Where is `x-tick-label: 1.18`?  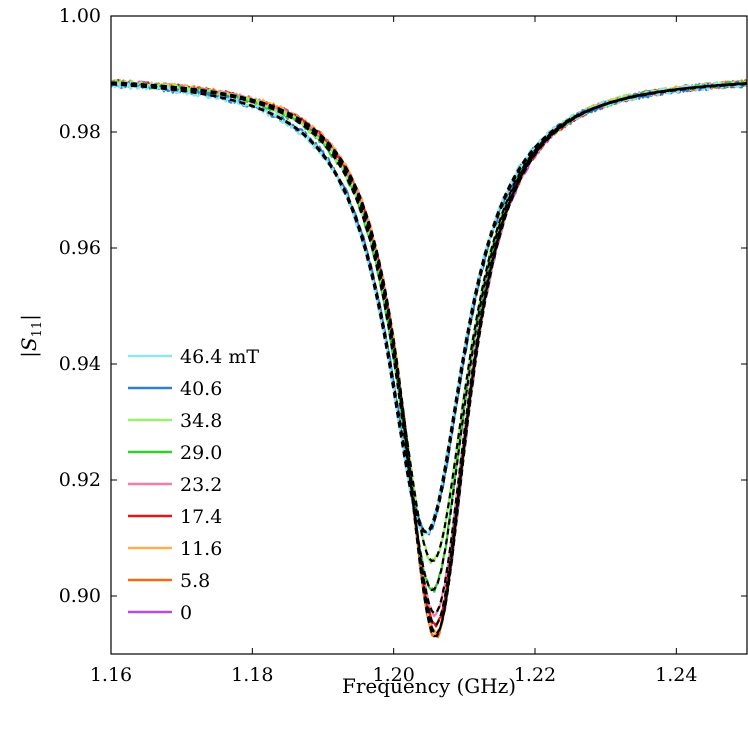 x-tick-label: 1.18 is located at coordinates (252, 675).